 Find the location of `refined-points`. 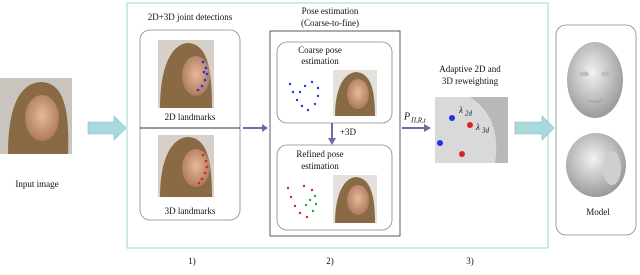

refined-points is located at coordinates (302, 201).